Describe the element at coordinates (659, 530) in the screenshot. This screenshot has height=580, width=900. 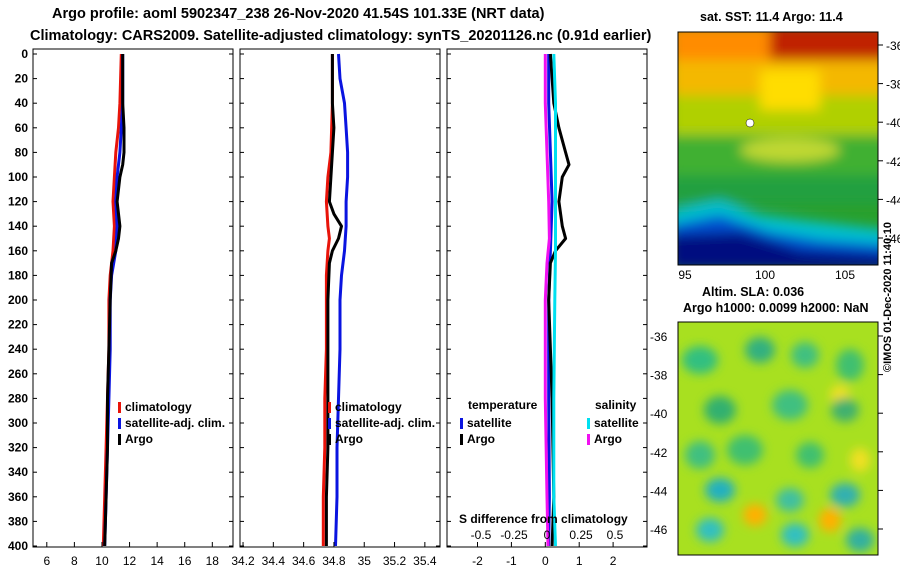
I see `map-y-tick-label: -46` at that location.